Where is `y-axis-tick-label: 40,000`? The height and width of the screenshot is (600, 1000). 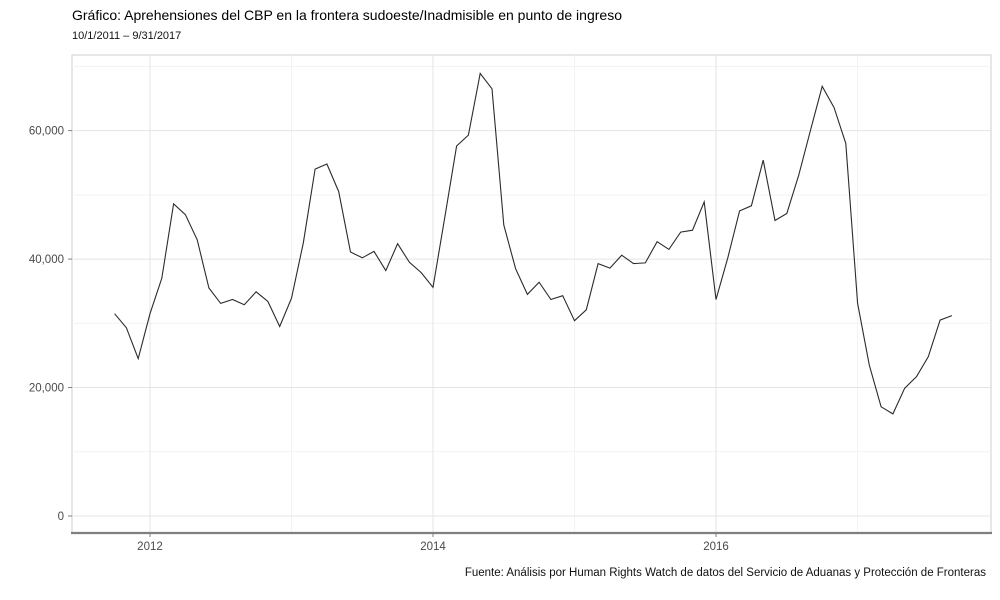 y-axis-tick-label: 40,000 is located at coordinates (46, 260).